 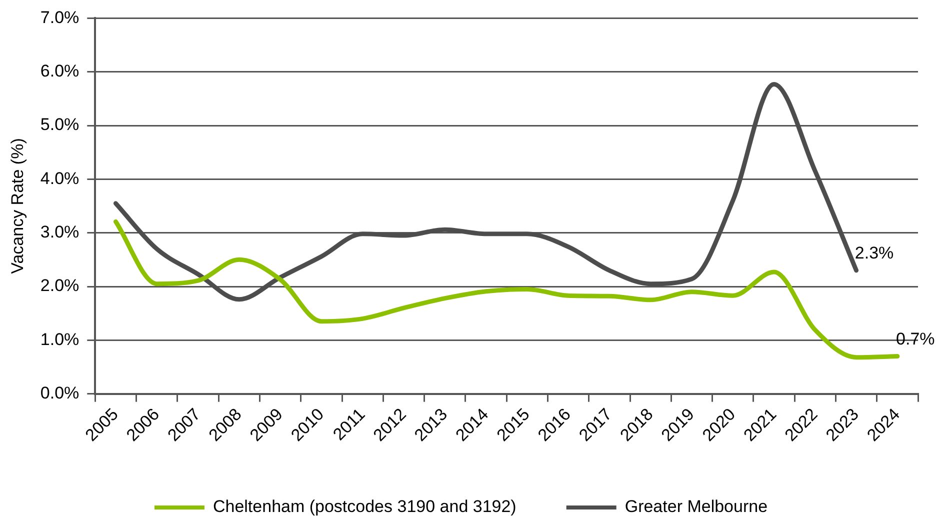 I want to click on y-tick-label: 5.0%, so click(x=60, y=124).